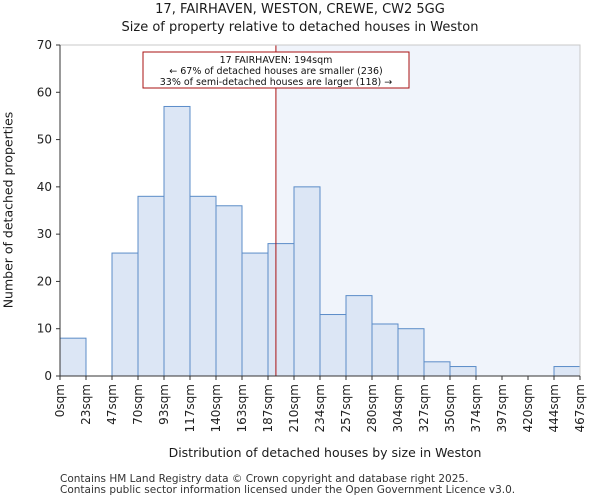 The image size is (600, 500). I want to click on y-tick-label: 50, so click(44, 140).